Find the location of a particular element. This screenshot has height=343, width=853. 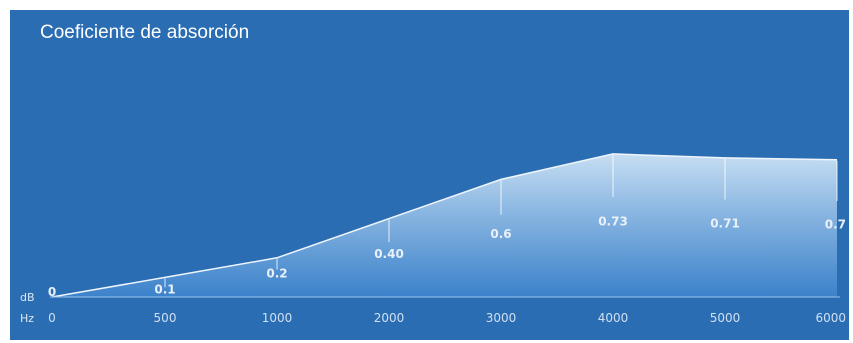

value-label: 0.73 is located at coordinates (613, 221).